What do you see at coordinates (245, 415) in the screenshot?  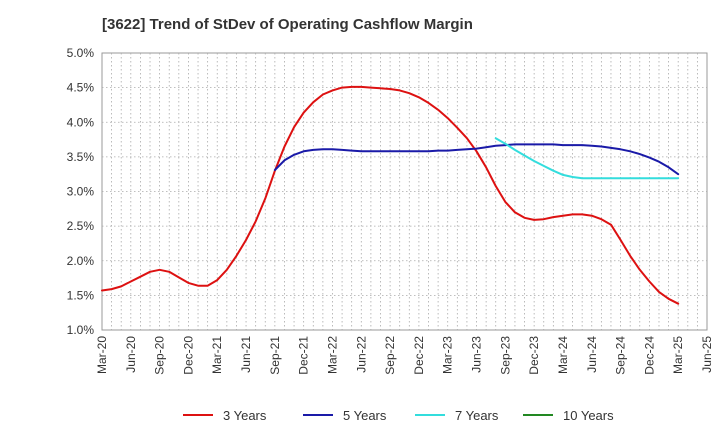 I see `legend-label: 3 Years` at bounding box center [245, 415].